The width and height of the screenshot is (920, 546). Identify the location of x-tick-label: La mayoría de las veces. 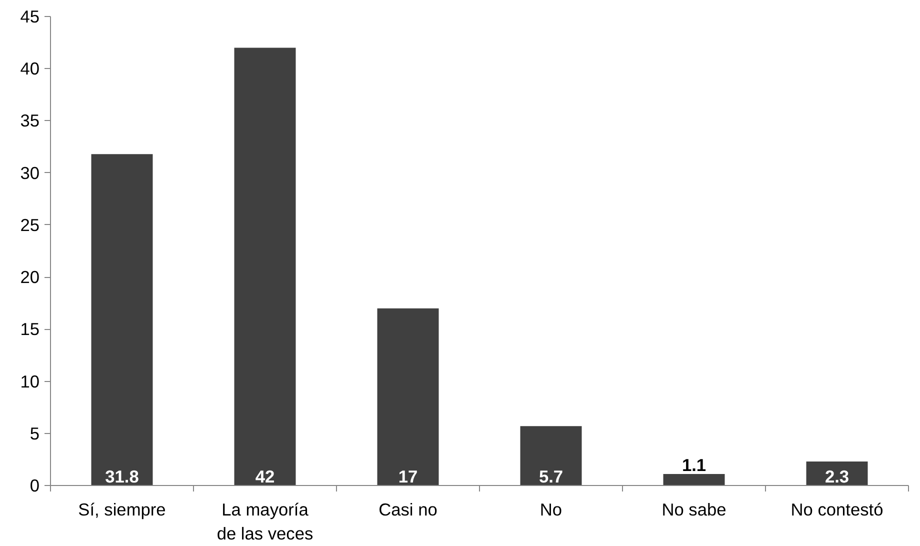
(265, 522).